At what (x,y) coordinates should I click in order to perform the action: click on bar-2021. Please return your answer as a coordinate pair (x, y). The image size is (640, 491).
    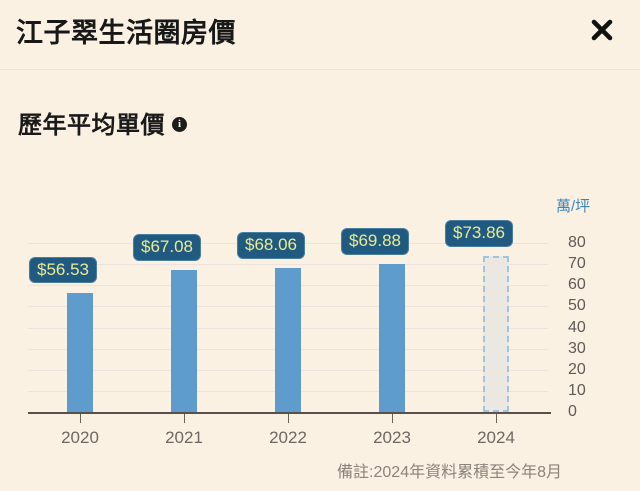
    Looking at the image, I should click on (184, 341).